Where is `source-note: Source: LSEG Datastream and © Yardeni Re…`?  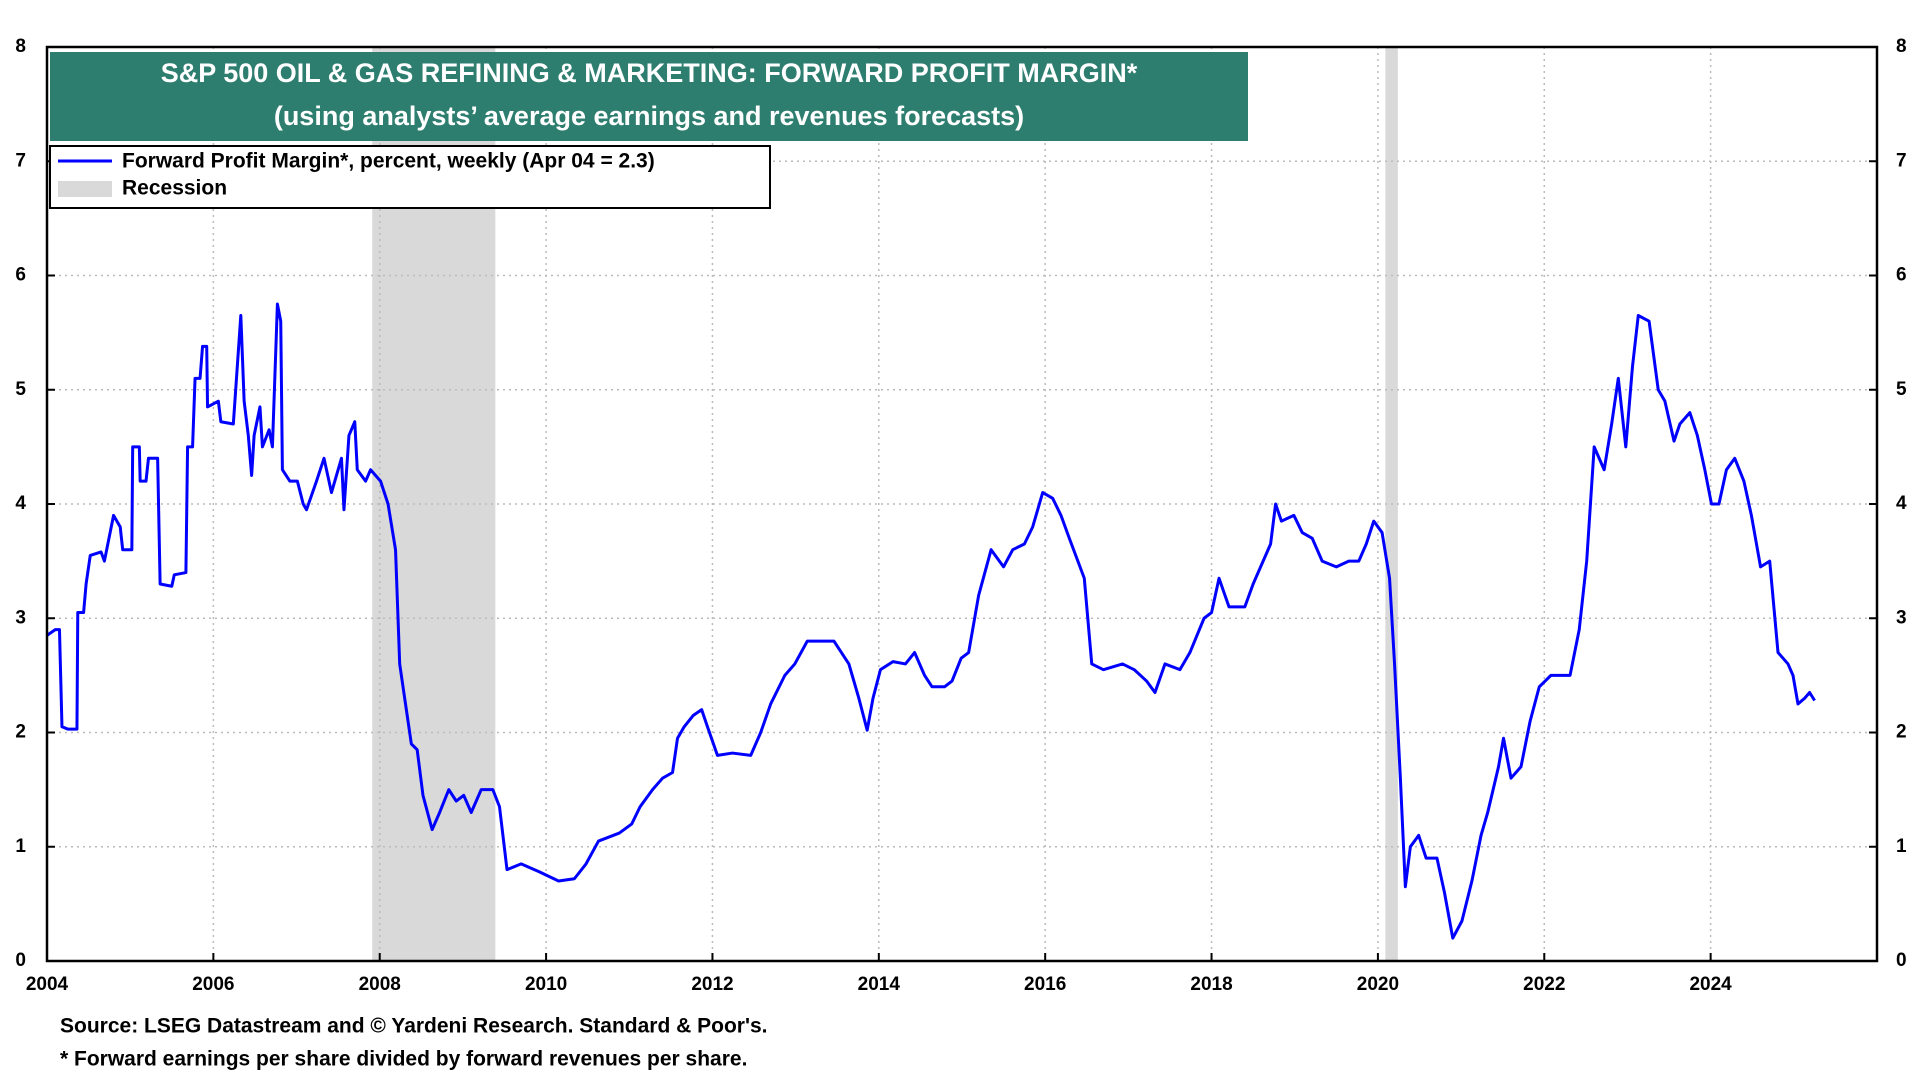 source-note: Source: LSEG Datastream and © Yardeni Re… is located at coordinates (413, 1026).